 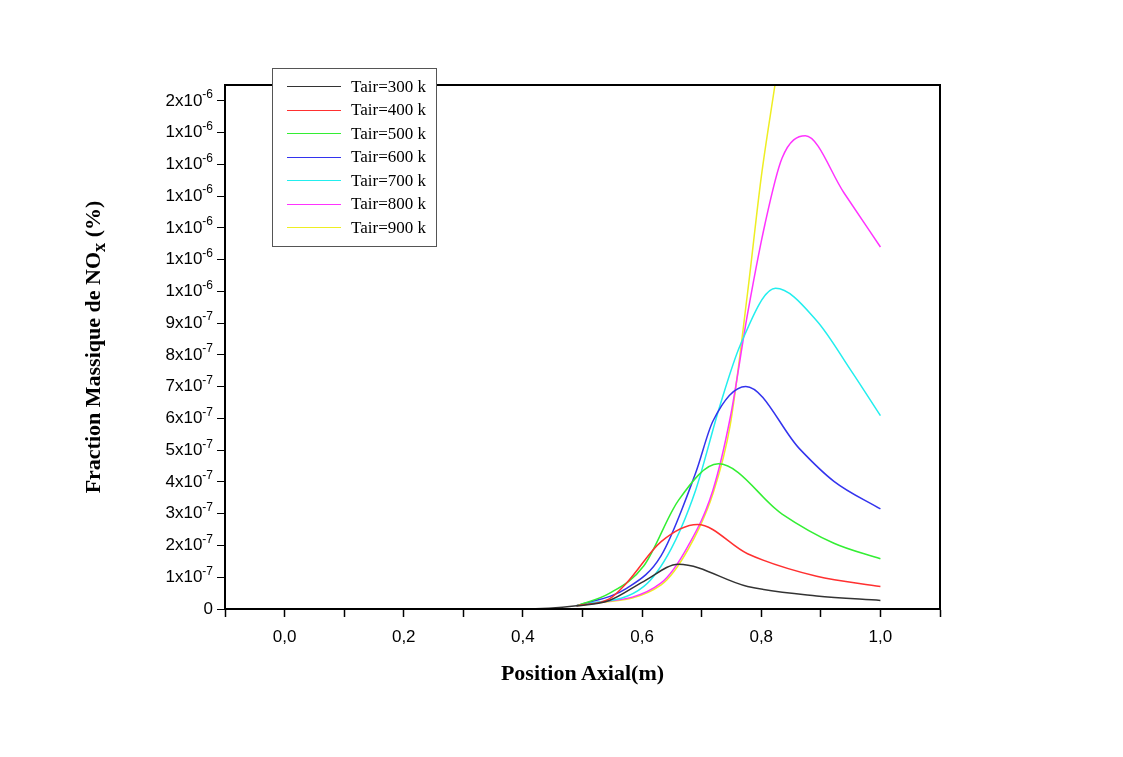 What do you see at coordinates (388, 133) in the screenshot?
I see `legend-label: Tair=500 k` at bounding box center [388, 133].